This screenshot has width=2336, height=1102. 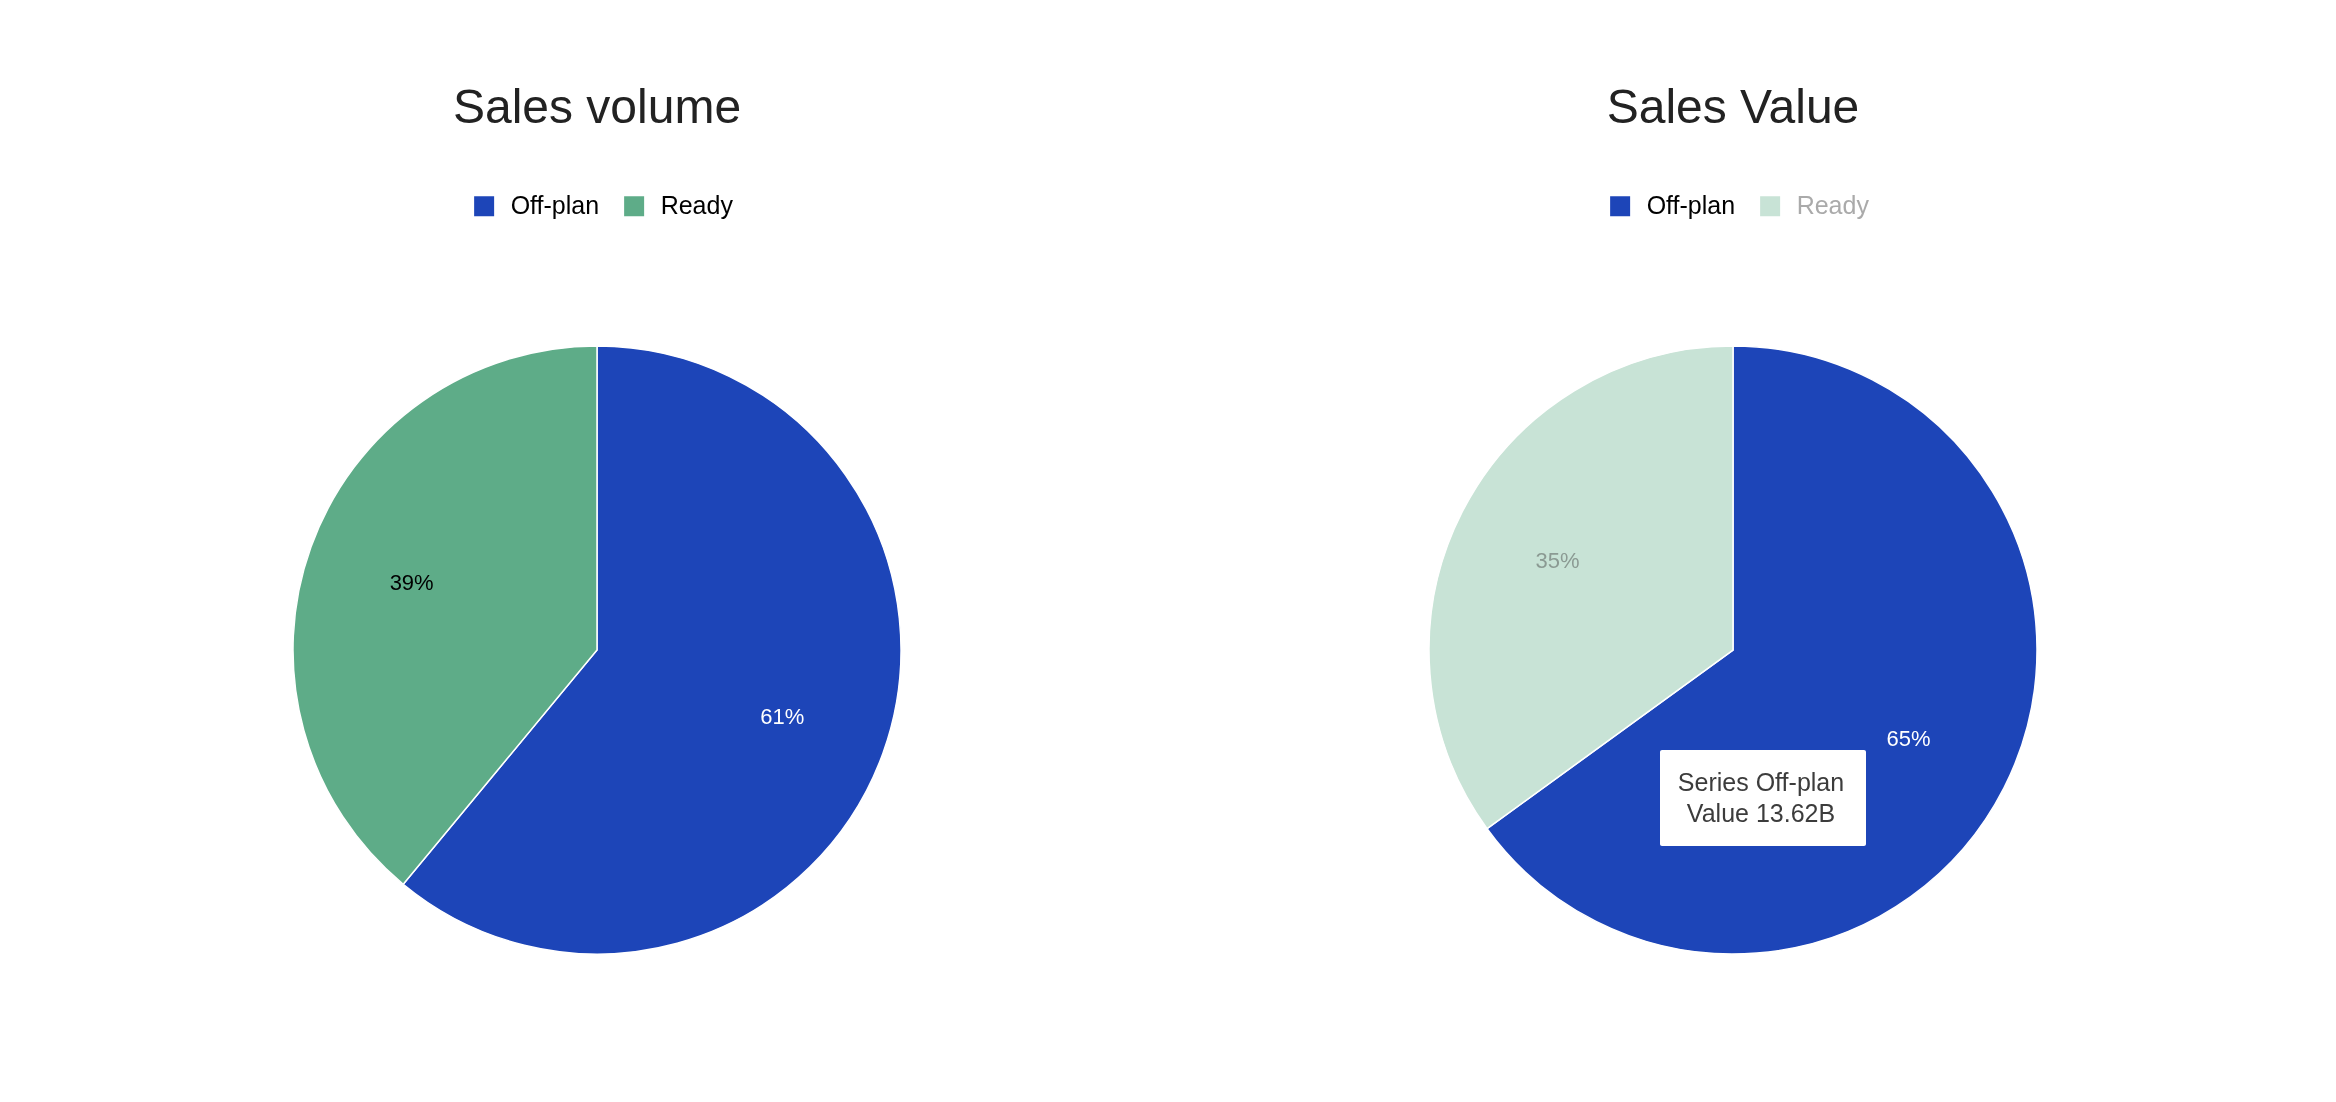 What do you see at coordinates (411, 583) in the screenshot?
I see `data-label: 39%` at bounding box center [411, 583].